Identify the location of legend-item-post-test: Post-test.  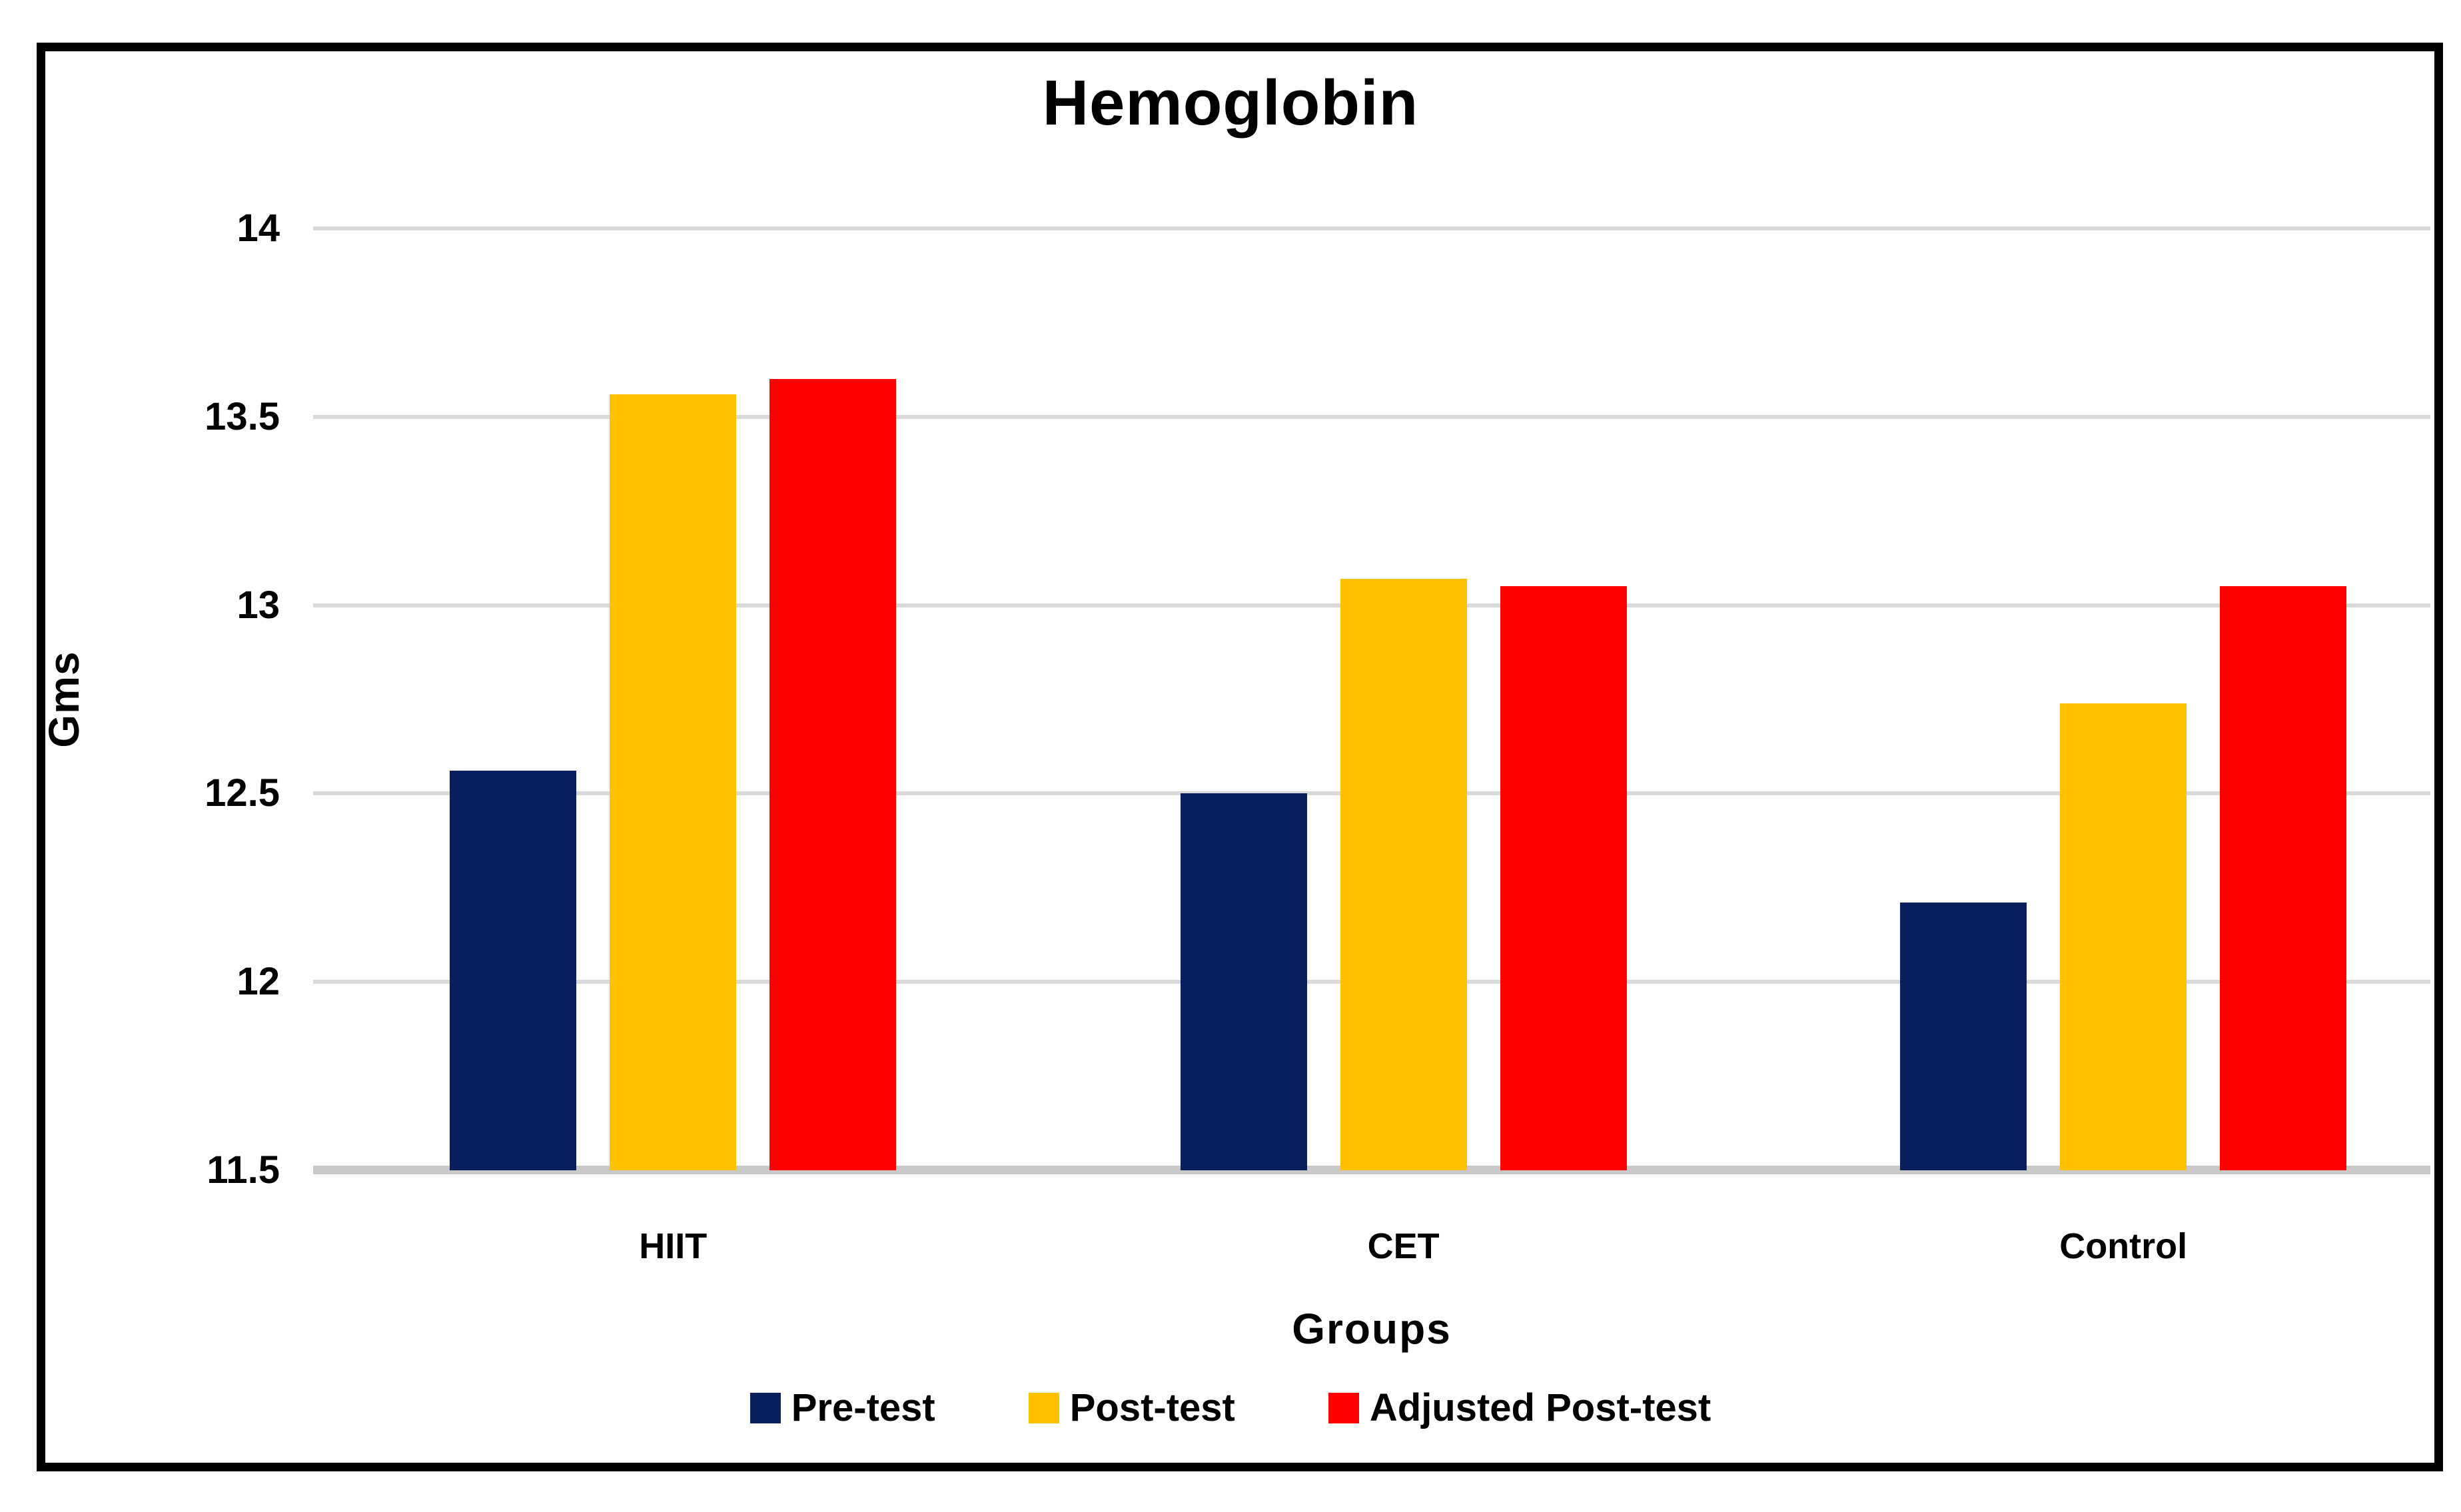
(1131, 1408).